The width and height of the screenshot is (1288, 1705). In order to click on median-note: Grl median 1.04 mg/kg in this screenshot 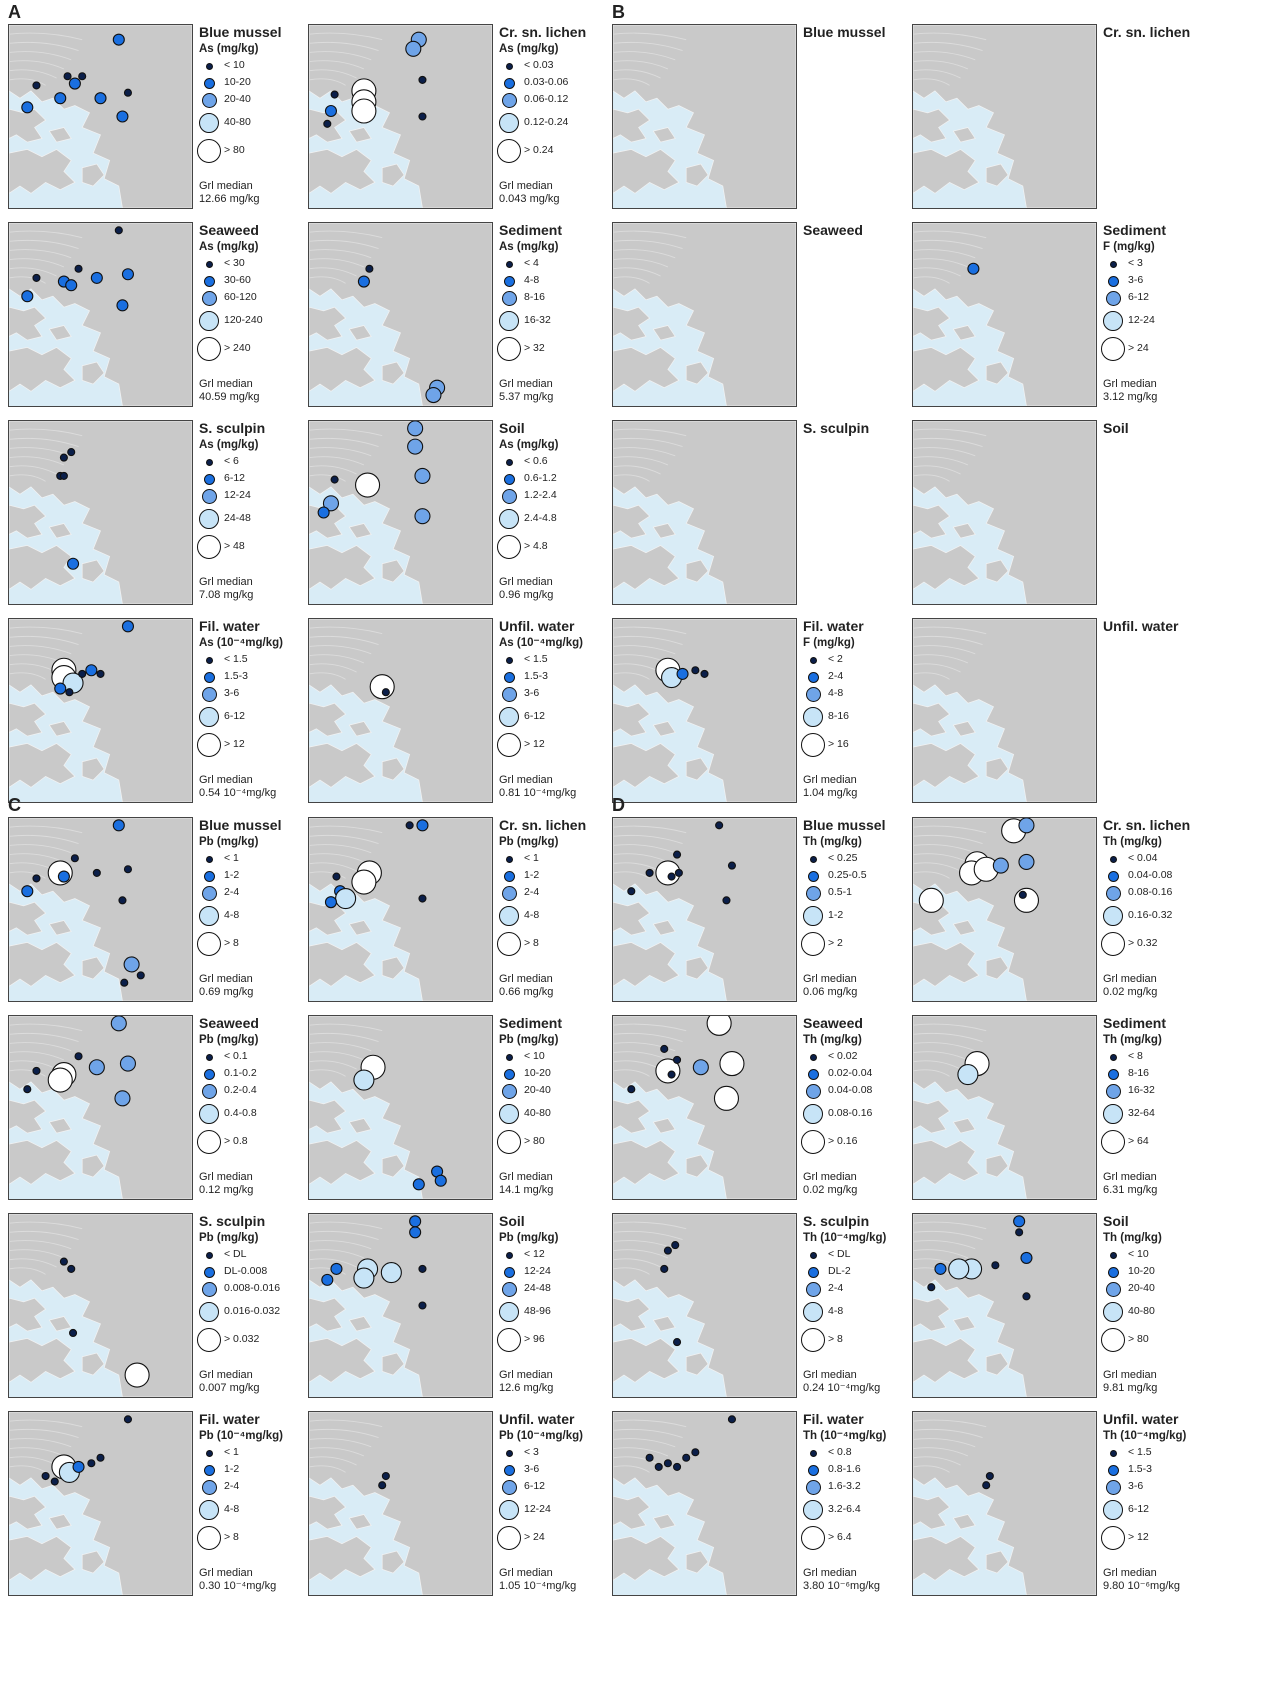, I will do `click(830, 787)`.